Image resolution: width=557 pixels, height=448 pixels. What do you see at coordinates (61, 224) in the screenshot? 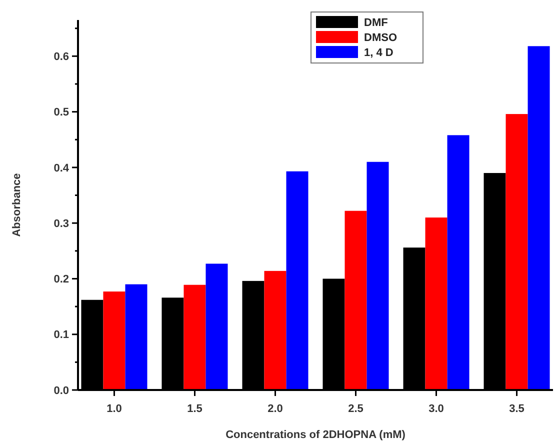
I see `y-tick-label: 0.3` at bounding box center [61, 224].